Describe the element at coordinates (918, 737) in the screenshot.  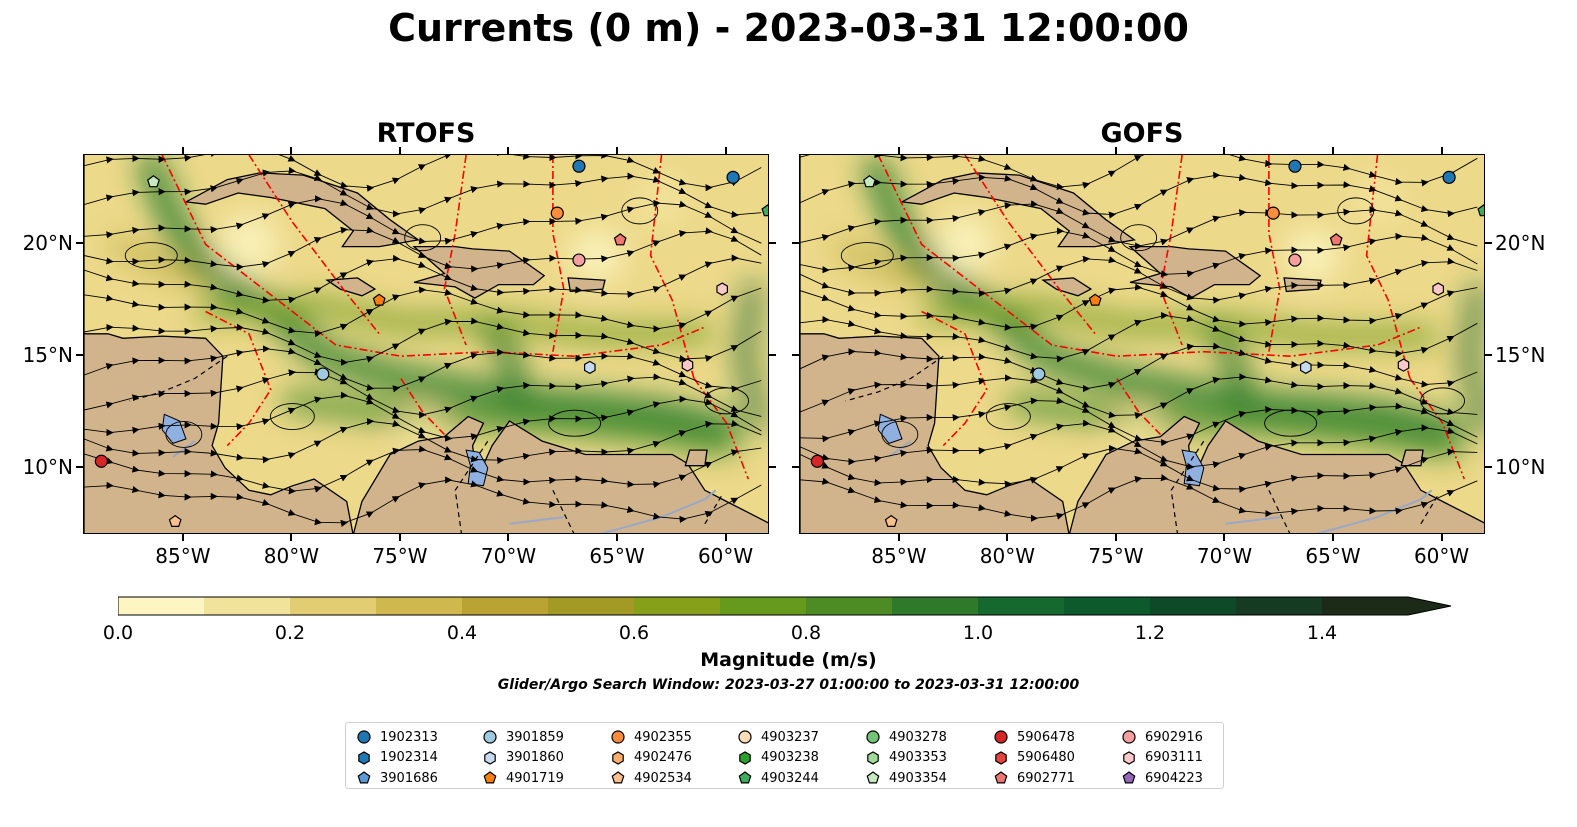
I see `legend-item-label: 4903278` at that location.